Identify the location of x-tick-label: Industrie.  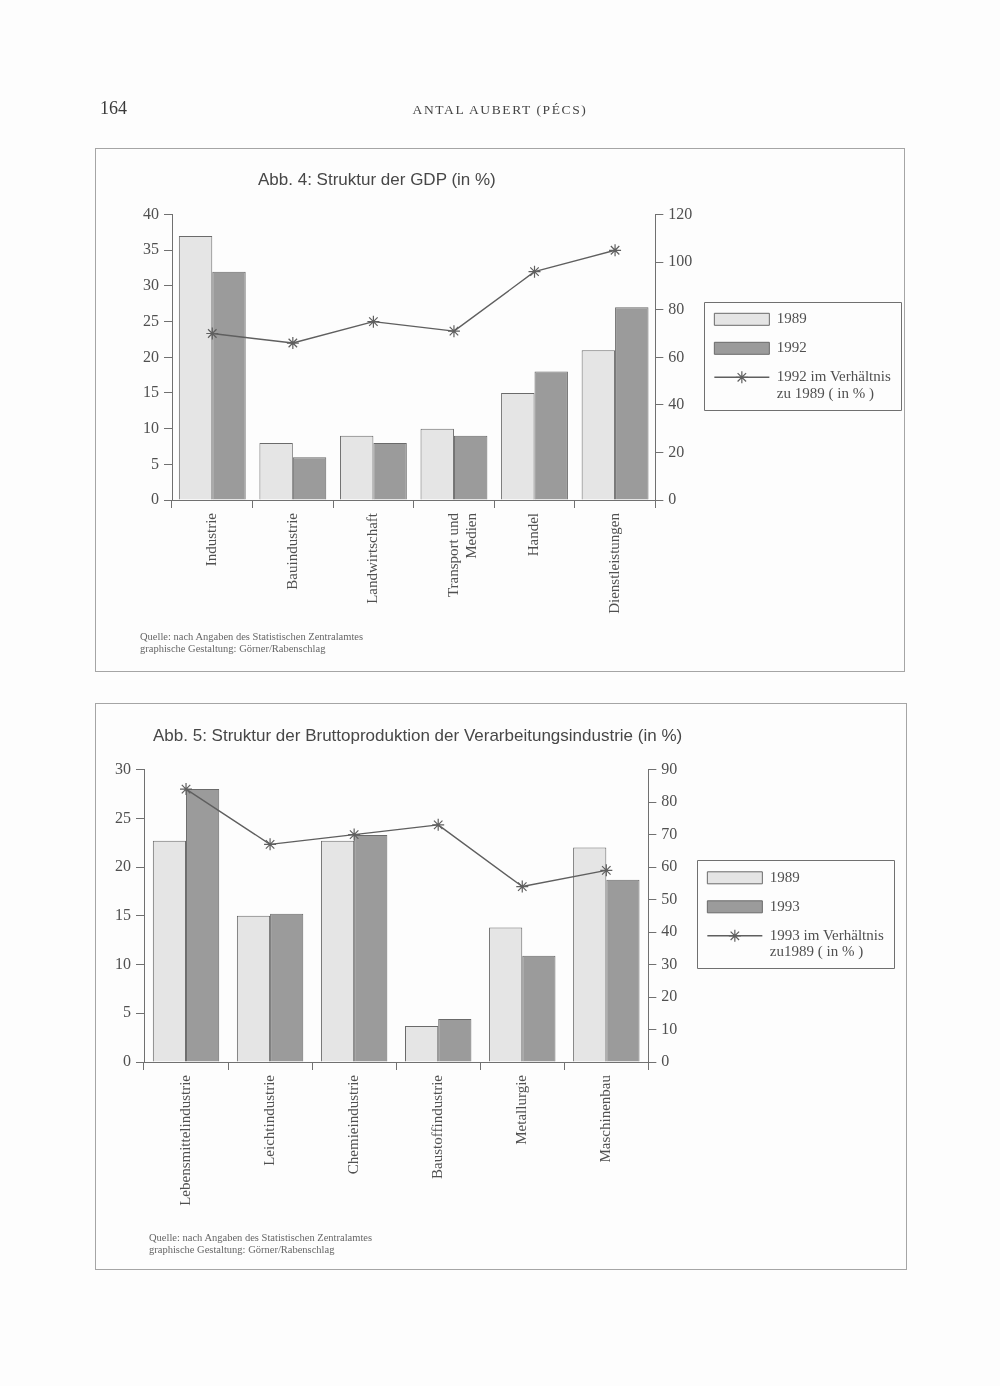
(211, 539).